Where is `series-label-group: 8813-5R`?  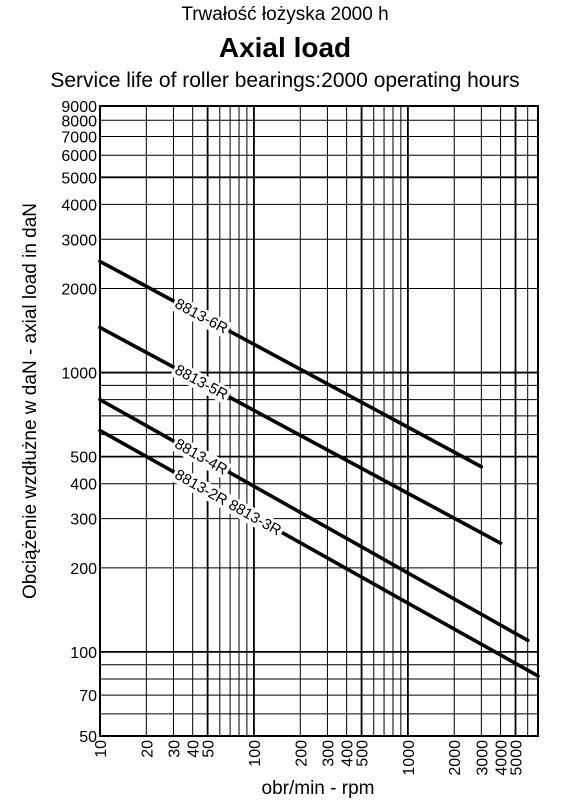
series-label-group: 8813-5R is located at coordinates (201, 382).